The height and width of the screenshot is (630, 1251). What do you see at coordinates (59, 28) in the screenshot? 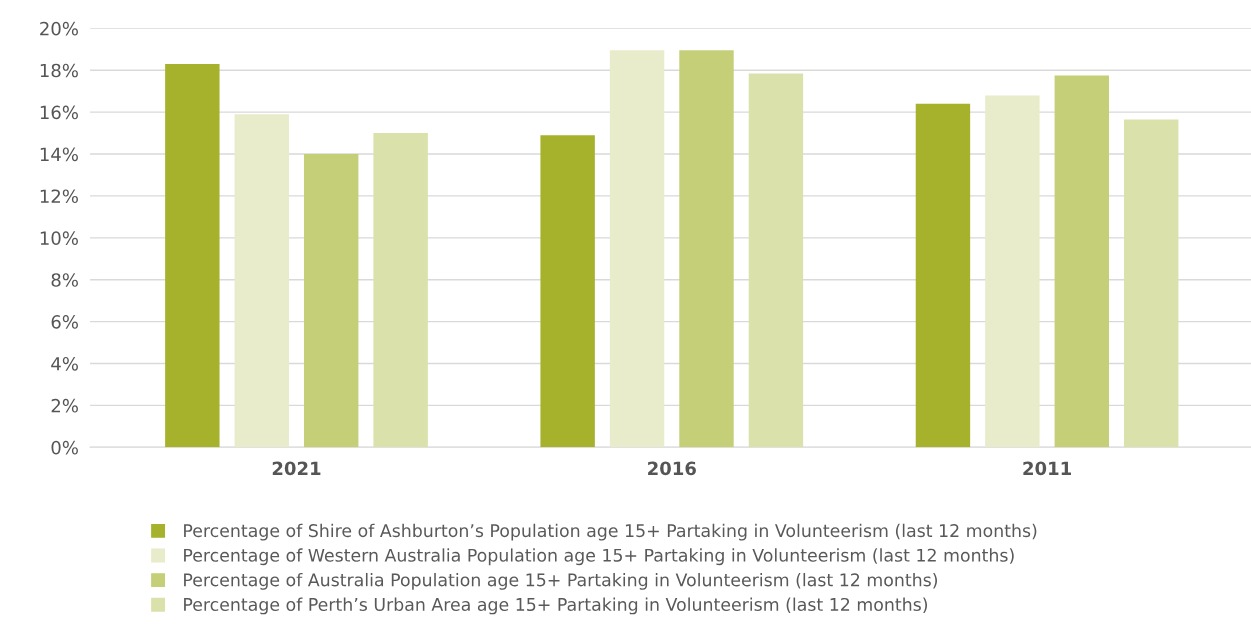
I see `y-tick-label: 20%` at bounding box center [59, 28].